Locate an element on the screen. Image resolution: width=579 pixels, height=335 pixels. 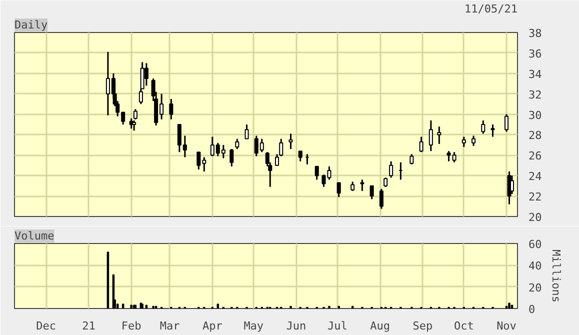
x-tick-label: 21 is located at coordinates (89, 326).